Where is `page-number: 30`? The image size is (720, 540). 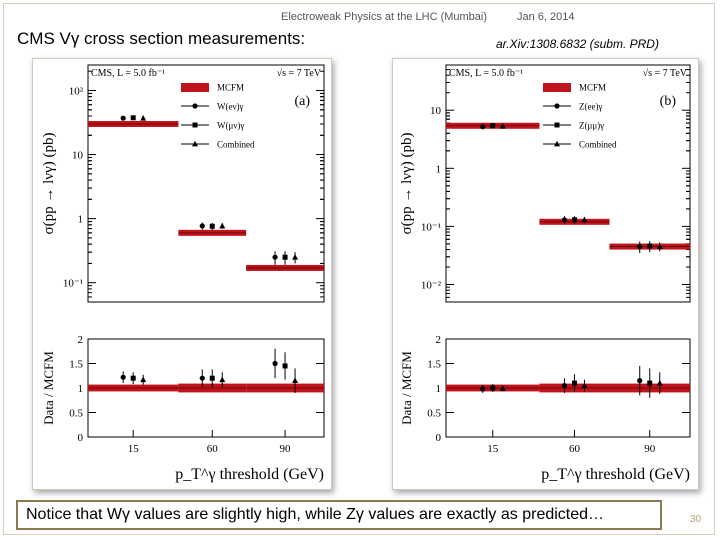 page-number: 30 is located at coordinates (696, 519).